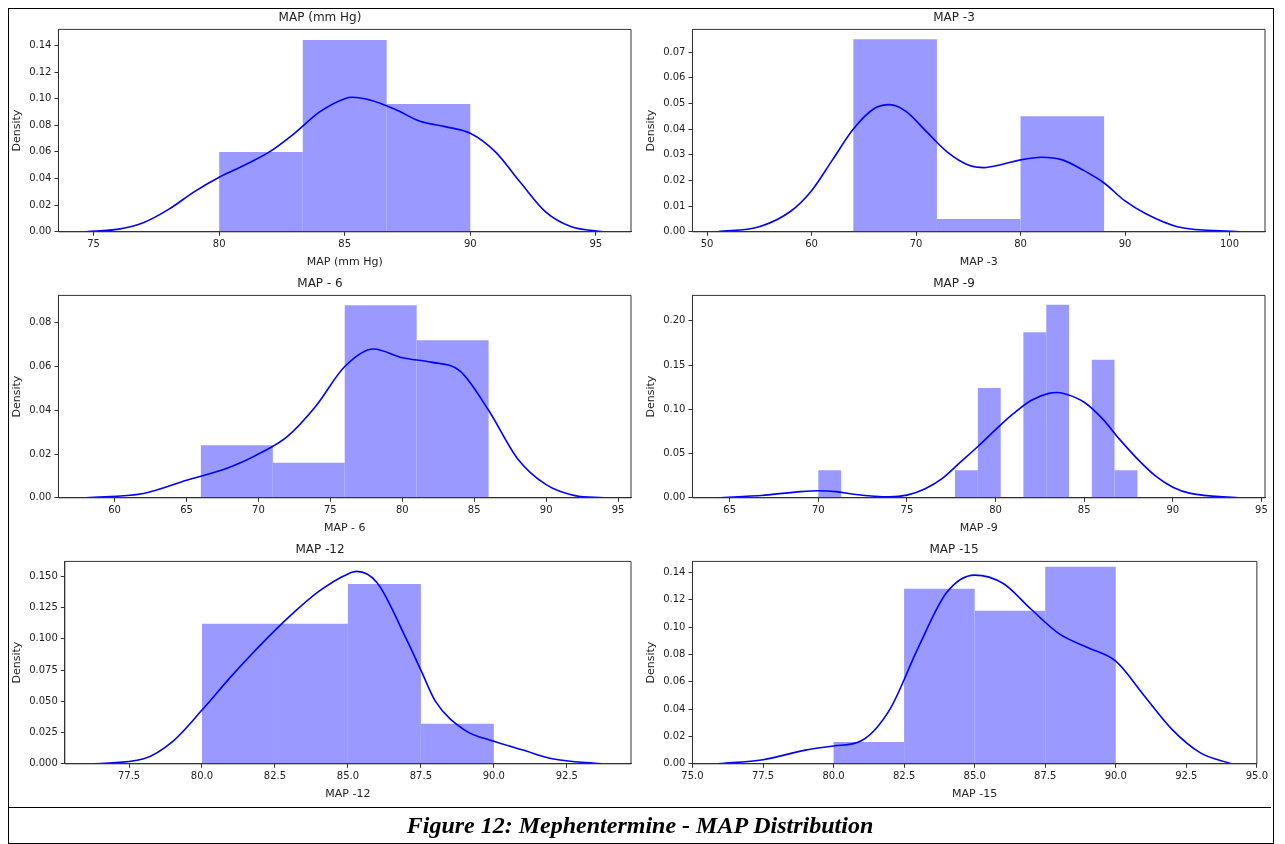  I want to click on x-axis-title: MAP -9, so click(978, 528).